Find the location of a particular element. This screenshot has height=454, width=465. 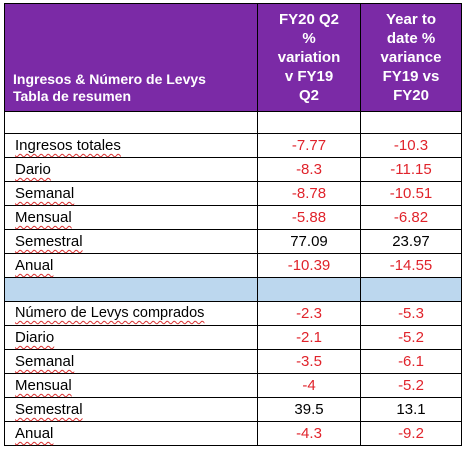

ytd-variance-value: -11.15 is located at coordinates (411, 169).